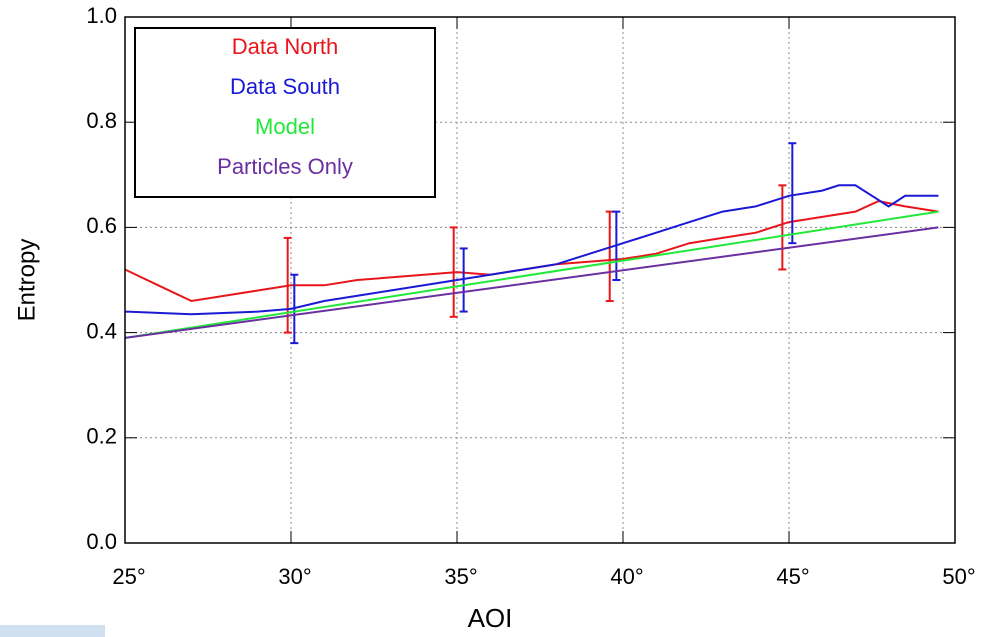  I want to click on y-axis-label: Entropy, so click(26, 280).